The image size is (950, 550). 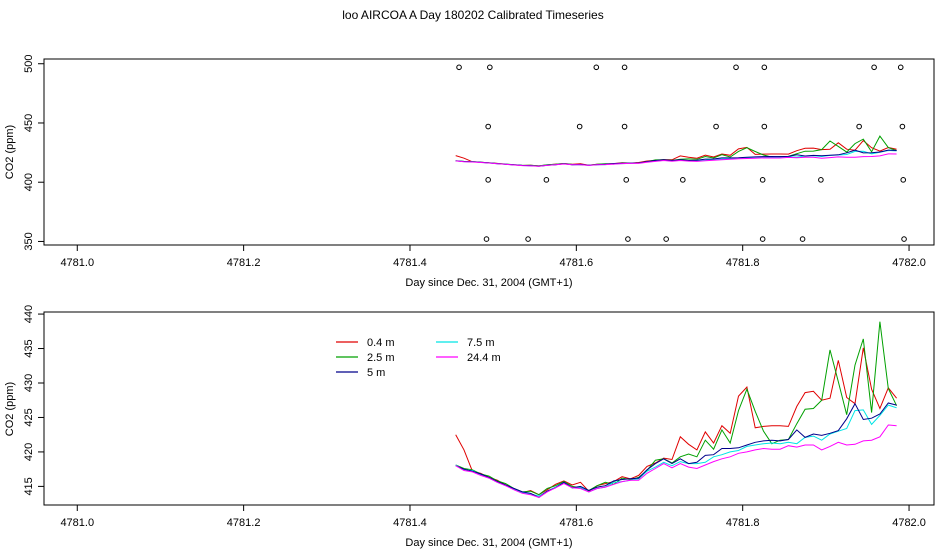 What do you see at coordinates (33, 400) in the screenshot?
I see `bottom-y-ticks: 415 420 425 430 435 440` at bounding box center [33, 400].